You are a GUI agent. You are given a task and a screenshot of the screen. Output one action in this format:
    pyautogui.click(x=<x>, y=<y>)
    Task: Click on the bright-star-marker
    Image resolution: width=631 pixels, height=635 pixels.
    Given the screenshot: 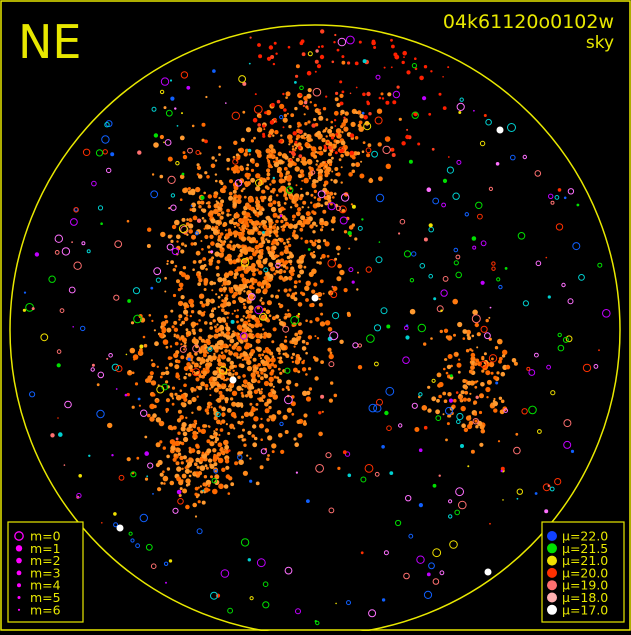 What is the action you would take?
    pyautogui.click(x=120, y=528)
    